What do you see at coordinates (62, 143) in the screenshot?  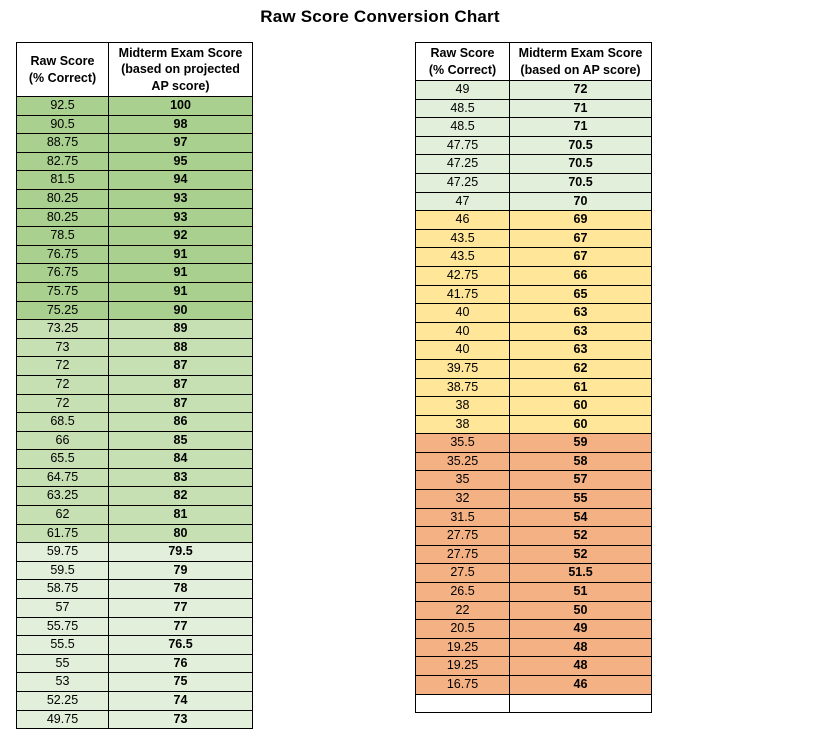 I see `raw-score-cell: 88.75` at bounding box center [62, 143].